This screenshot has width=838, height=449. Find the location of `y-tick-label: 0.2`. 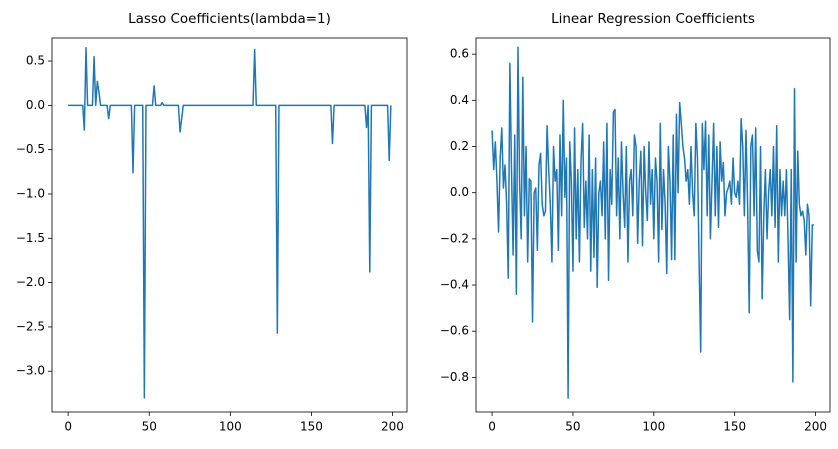

y-tick-label: 0.2 is located at coordinates (459, 146).